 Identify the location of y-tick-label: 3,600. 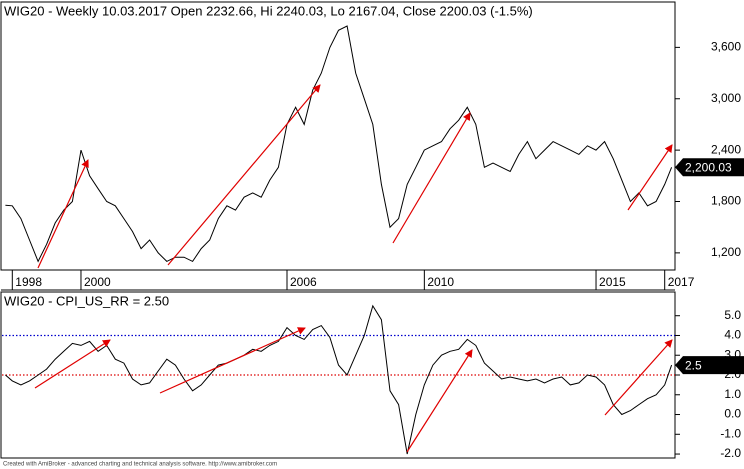
(726, 47).